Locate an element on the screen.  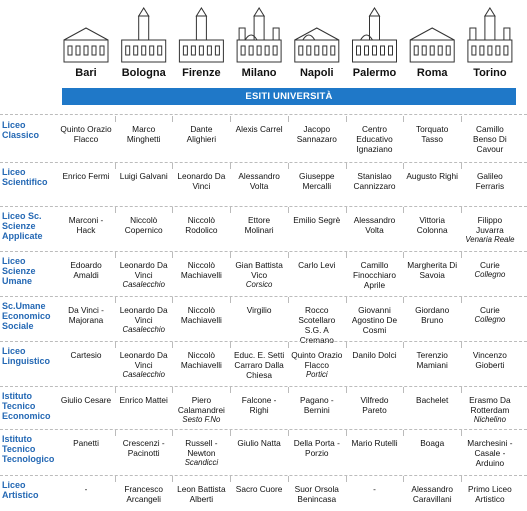
school-name: Vincenzo Gioberti is located at coordinates (489, 360).